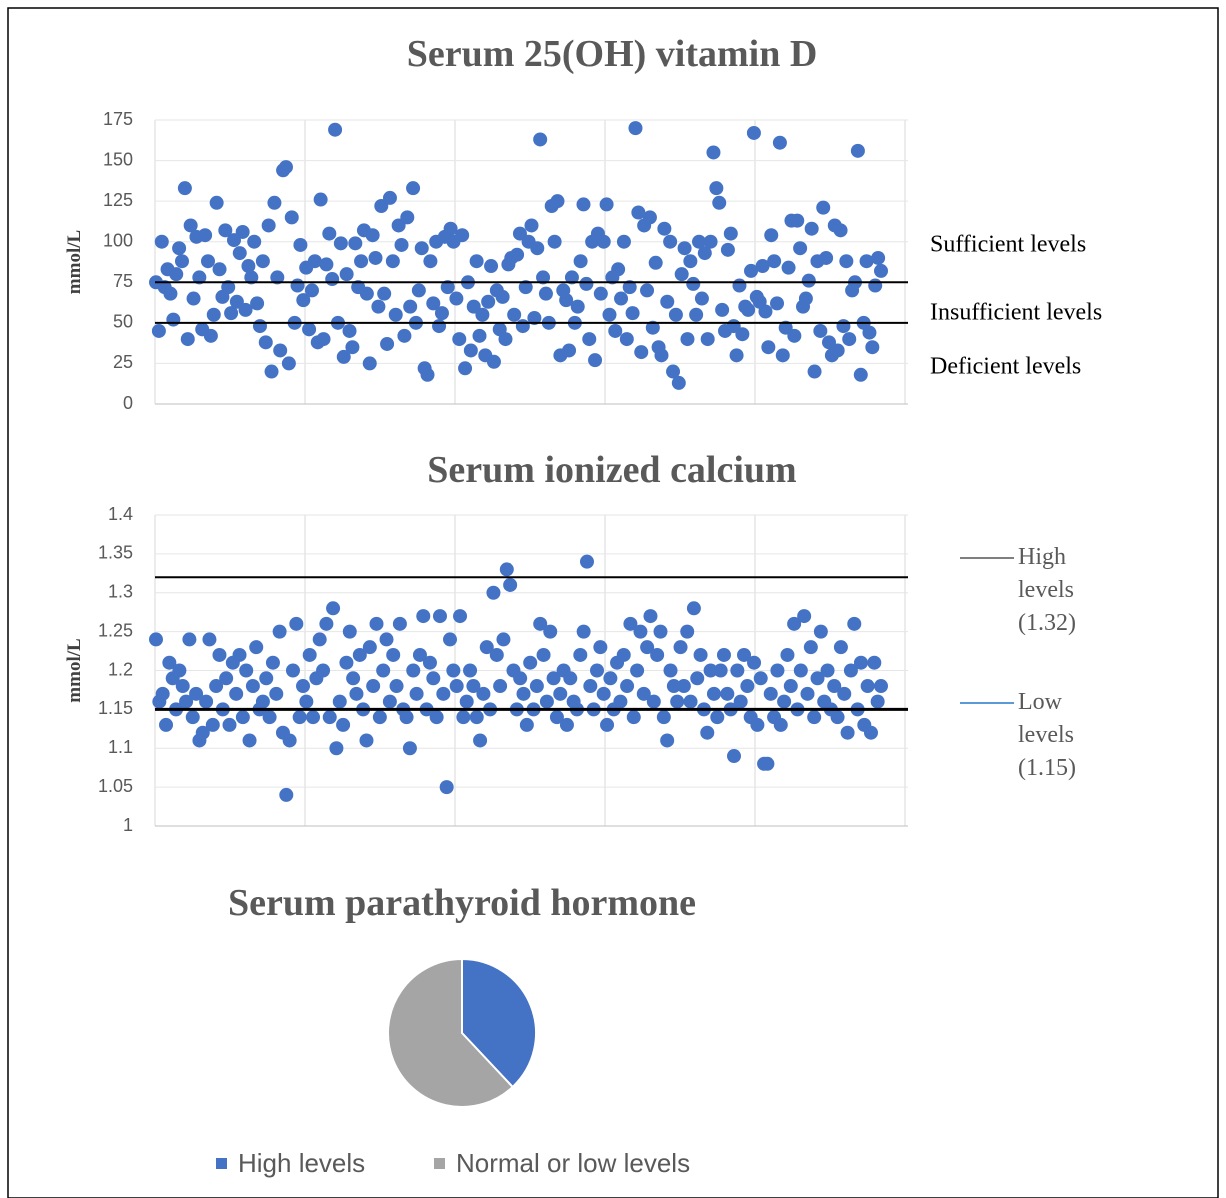 This screenshot has height=1198, width=1226. What do you see at coordinates (128, 403) in the screenshot?
I see `y-tick-label: 0` at bounding box center [128, 403].